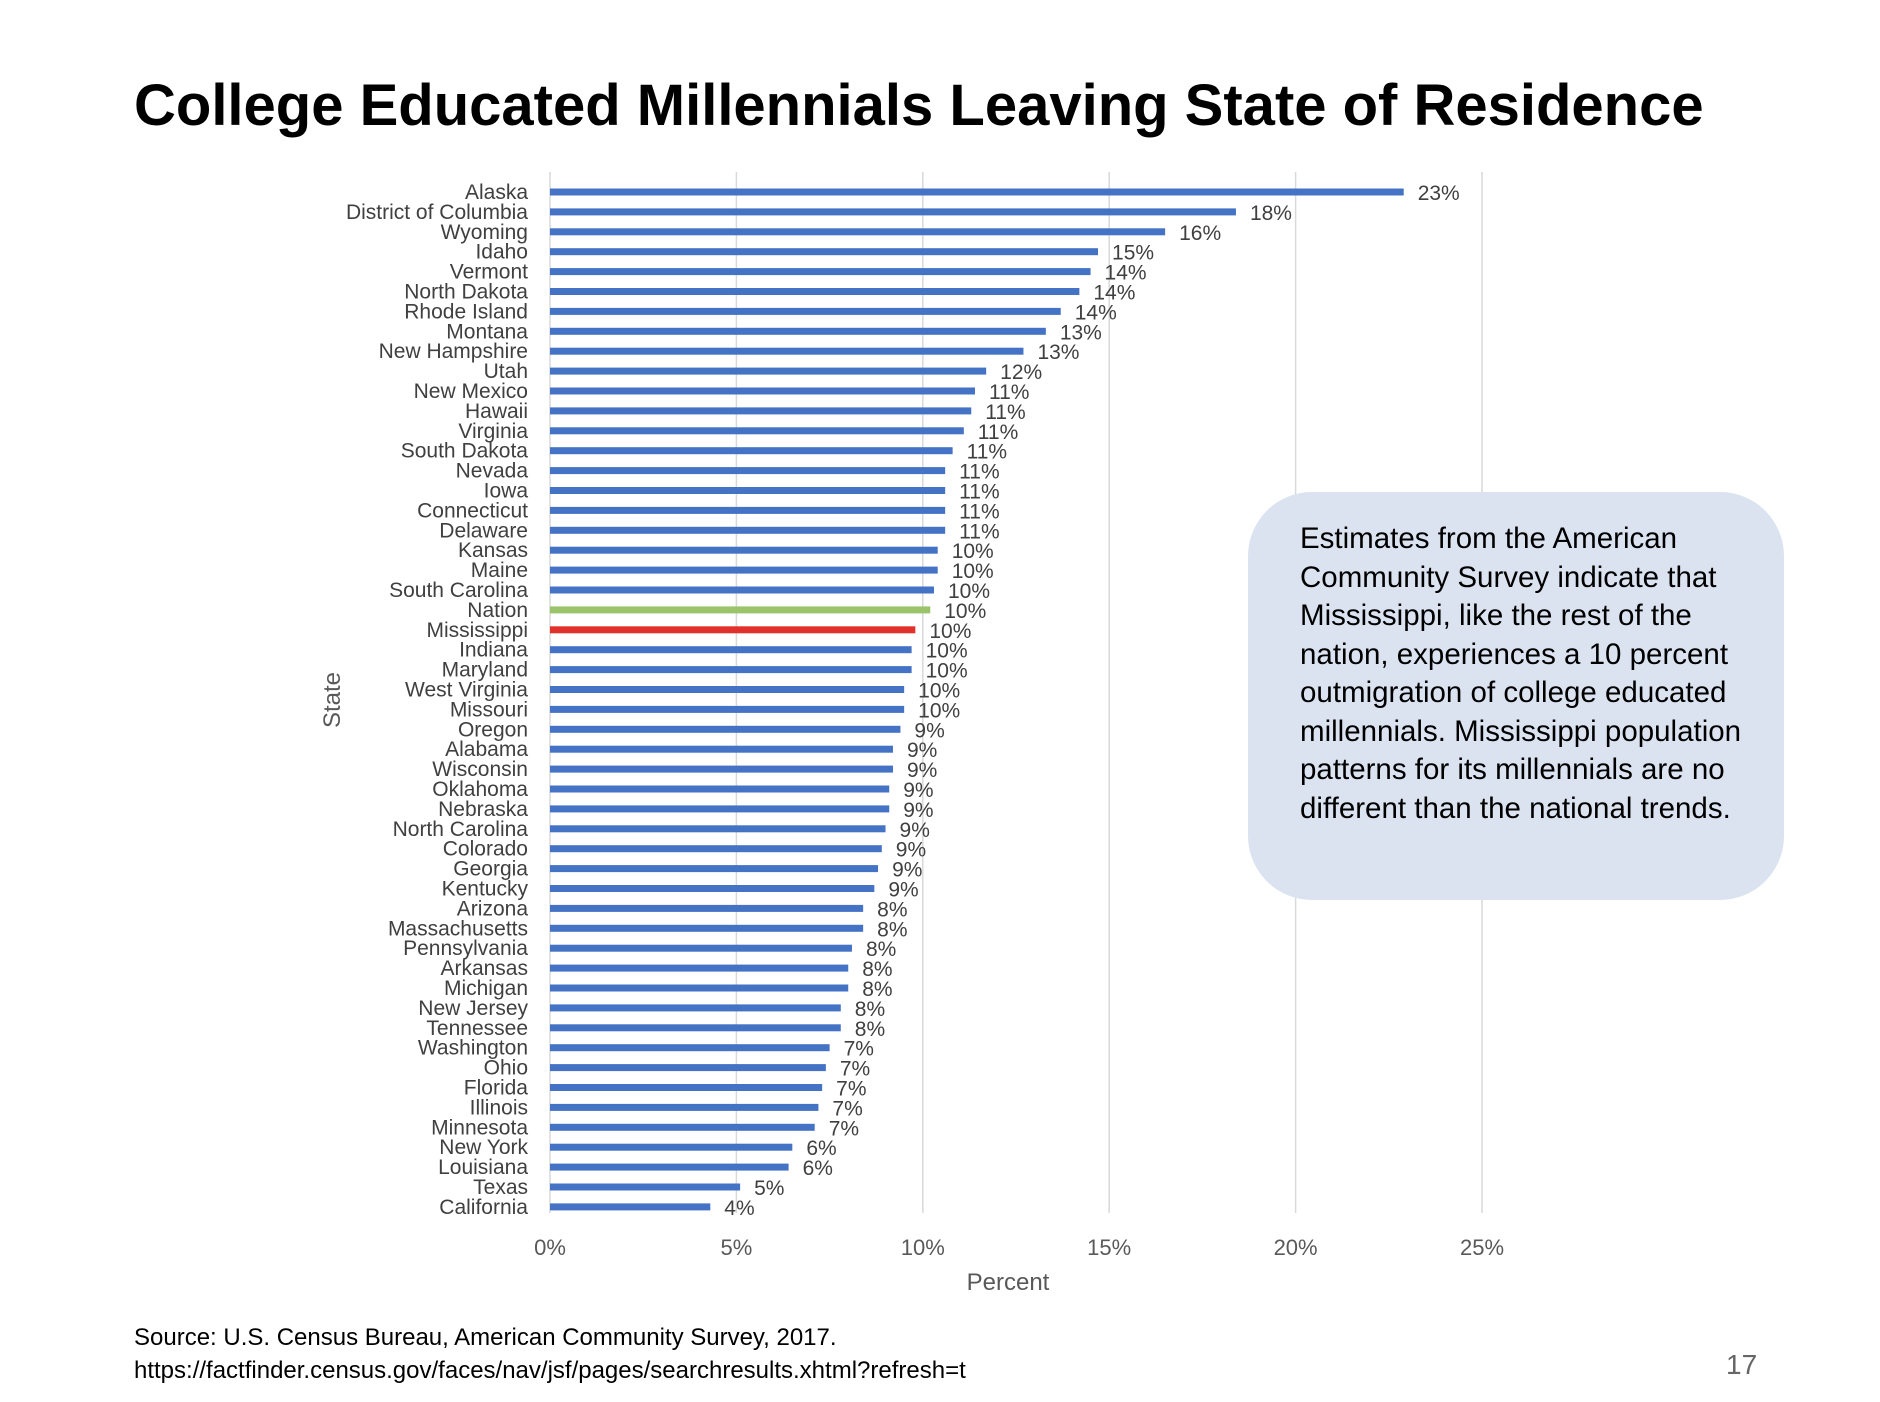 Image resolution: width=1880 pixels, height=1402 pixels. Describe the element at coordinates (893, 212) in the screenshot. I see `bar-district-of-columbia` at that location.